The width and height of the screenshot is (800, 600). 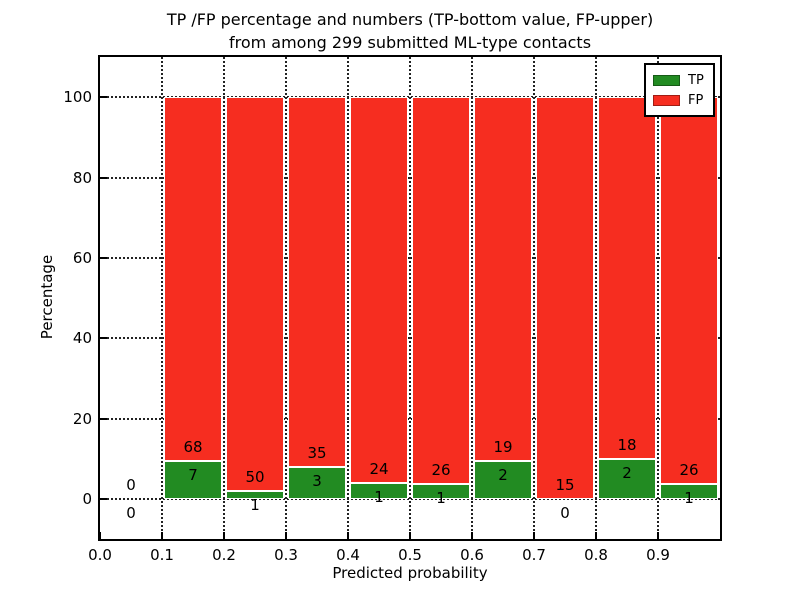 I want to click on fp-count-label: 18, so click(x=627, y=444).